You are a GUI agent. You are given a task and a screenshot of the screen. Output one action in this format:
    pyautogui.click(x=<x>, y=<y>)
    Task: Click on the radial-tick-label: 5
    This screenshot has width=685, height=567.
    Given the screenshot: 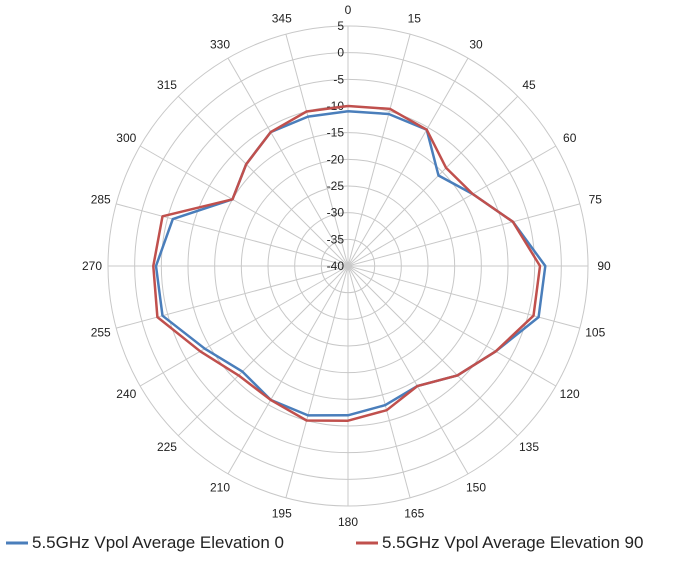 What is the action you would take?
    pyautogui.click(x=340, y=26)
    